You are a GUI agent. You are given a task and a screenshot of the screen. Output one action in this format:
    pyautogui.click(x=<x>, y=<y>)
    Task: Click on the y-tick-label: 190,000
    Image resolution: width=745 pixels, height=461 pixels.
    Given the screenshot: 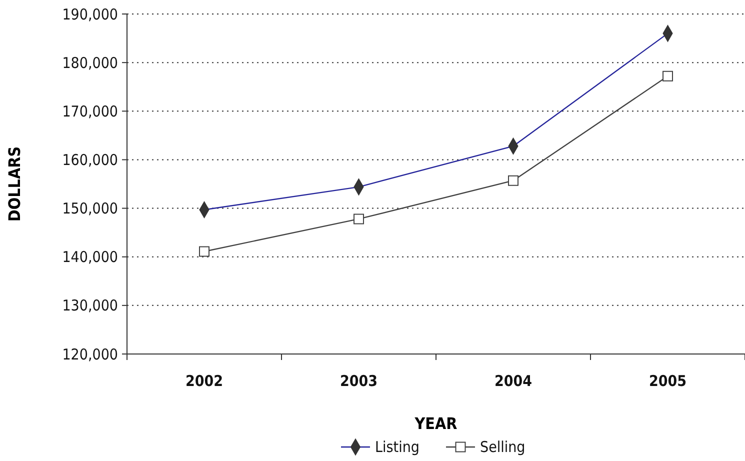 What is the action you would take?
    pyautogui.click(x=90, y=14)
    